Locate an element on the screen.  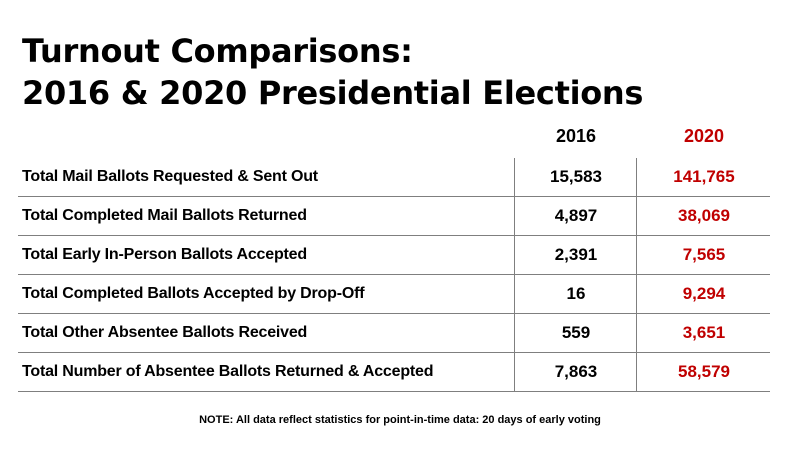
value-2016: 15,583 is located at coordinates (576, 176).